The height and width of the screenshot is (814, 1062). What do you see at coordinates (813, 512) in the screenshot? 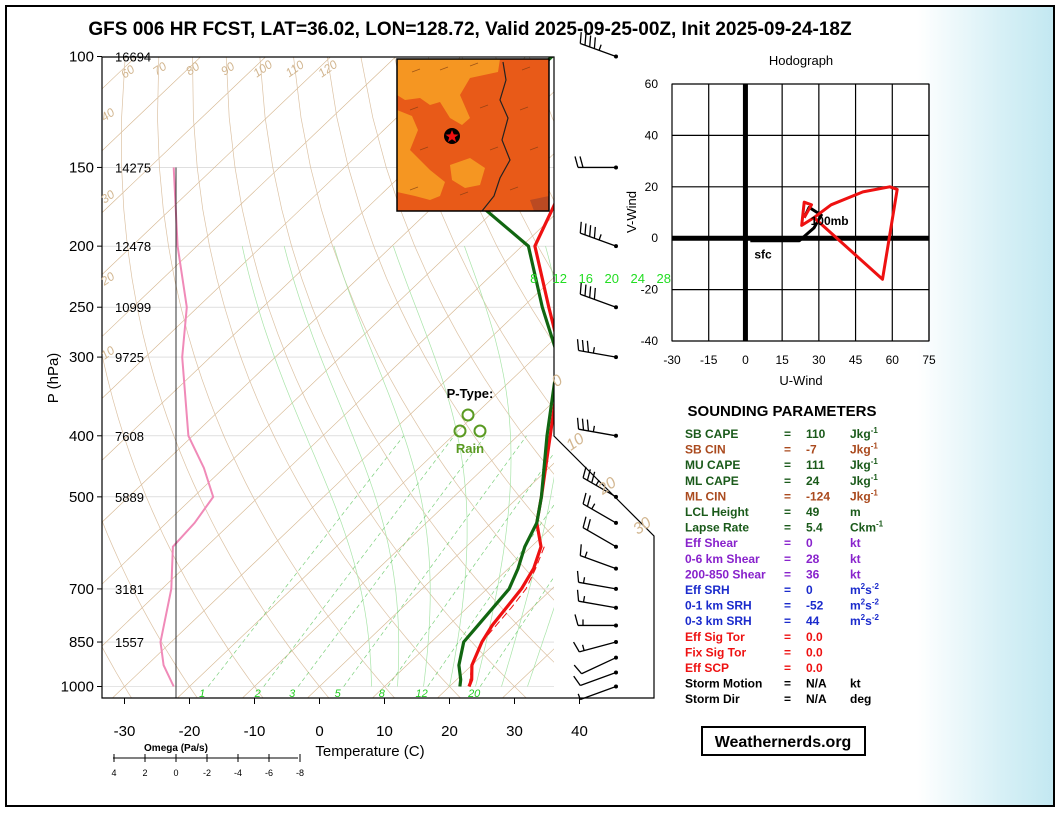
I see `param-value: 49` at bounding box center [813, 512].